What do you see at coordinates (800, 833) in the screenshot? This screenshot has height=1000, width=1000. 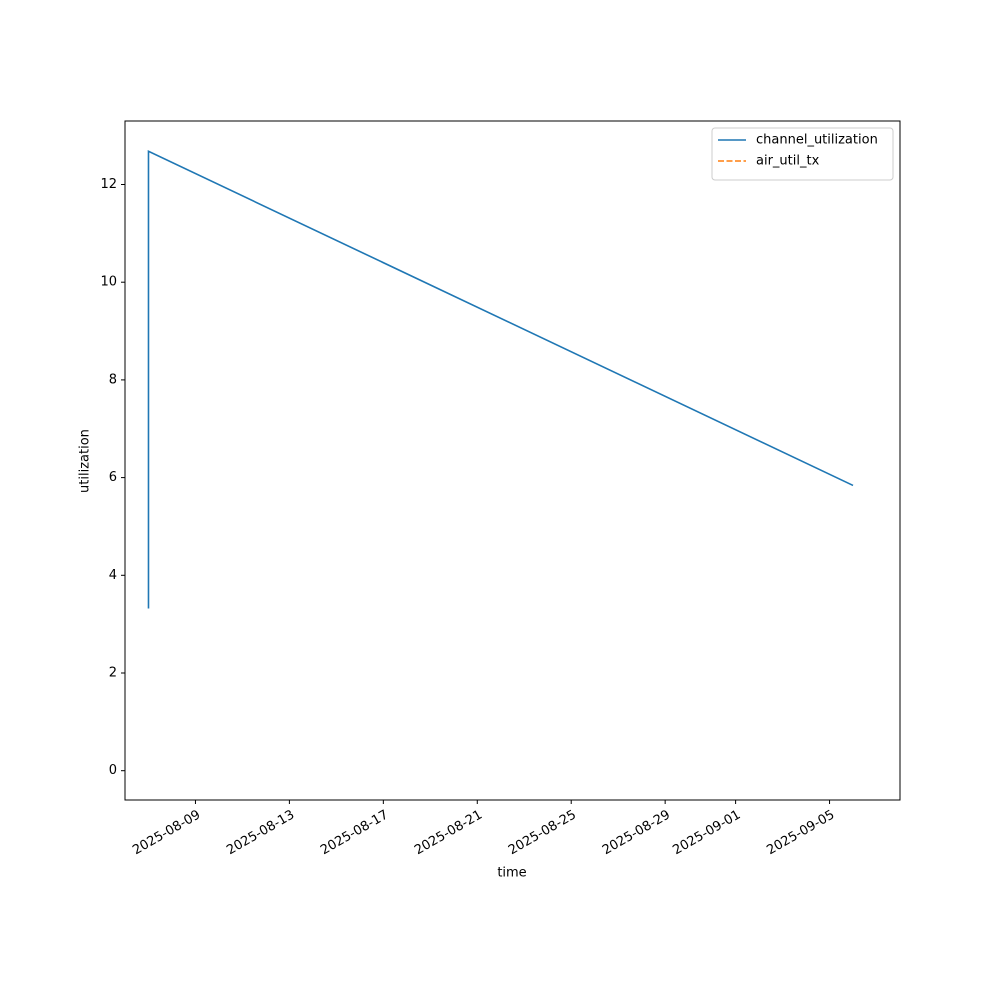 I see `x-tick-label: 2025-09-05` at bounding box center [800, 833].